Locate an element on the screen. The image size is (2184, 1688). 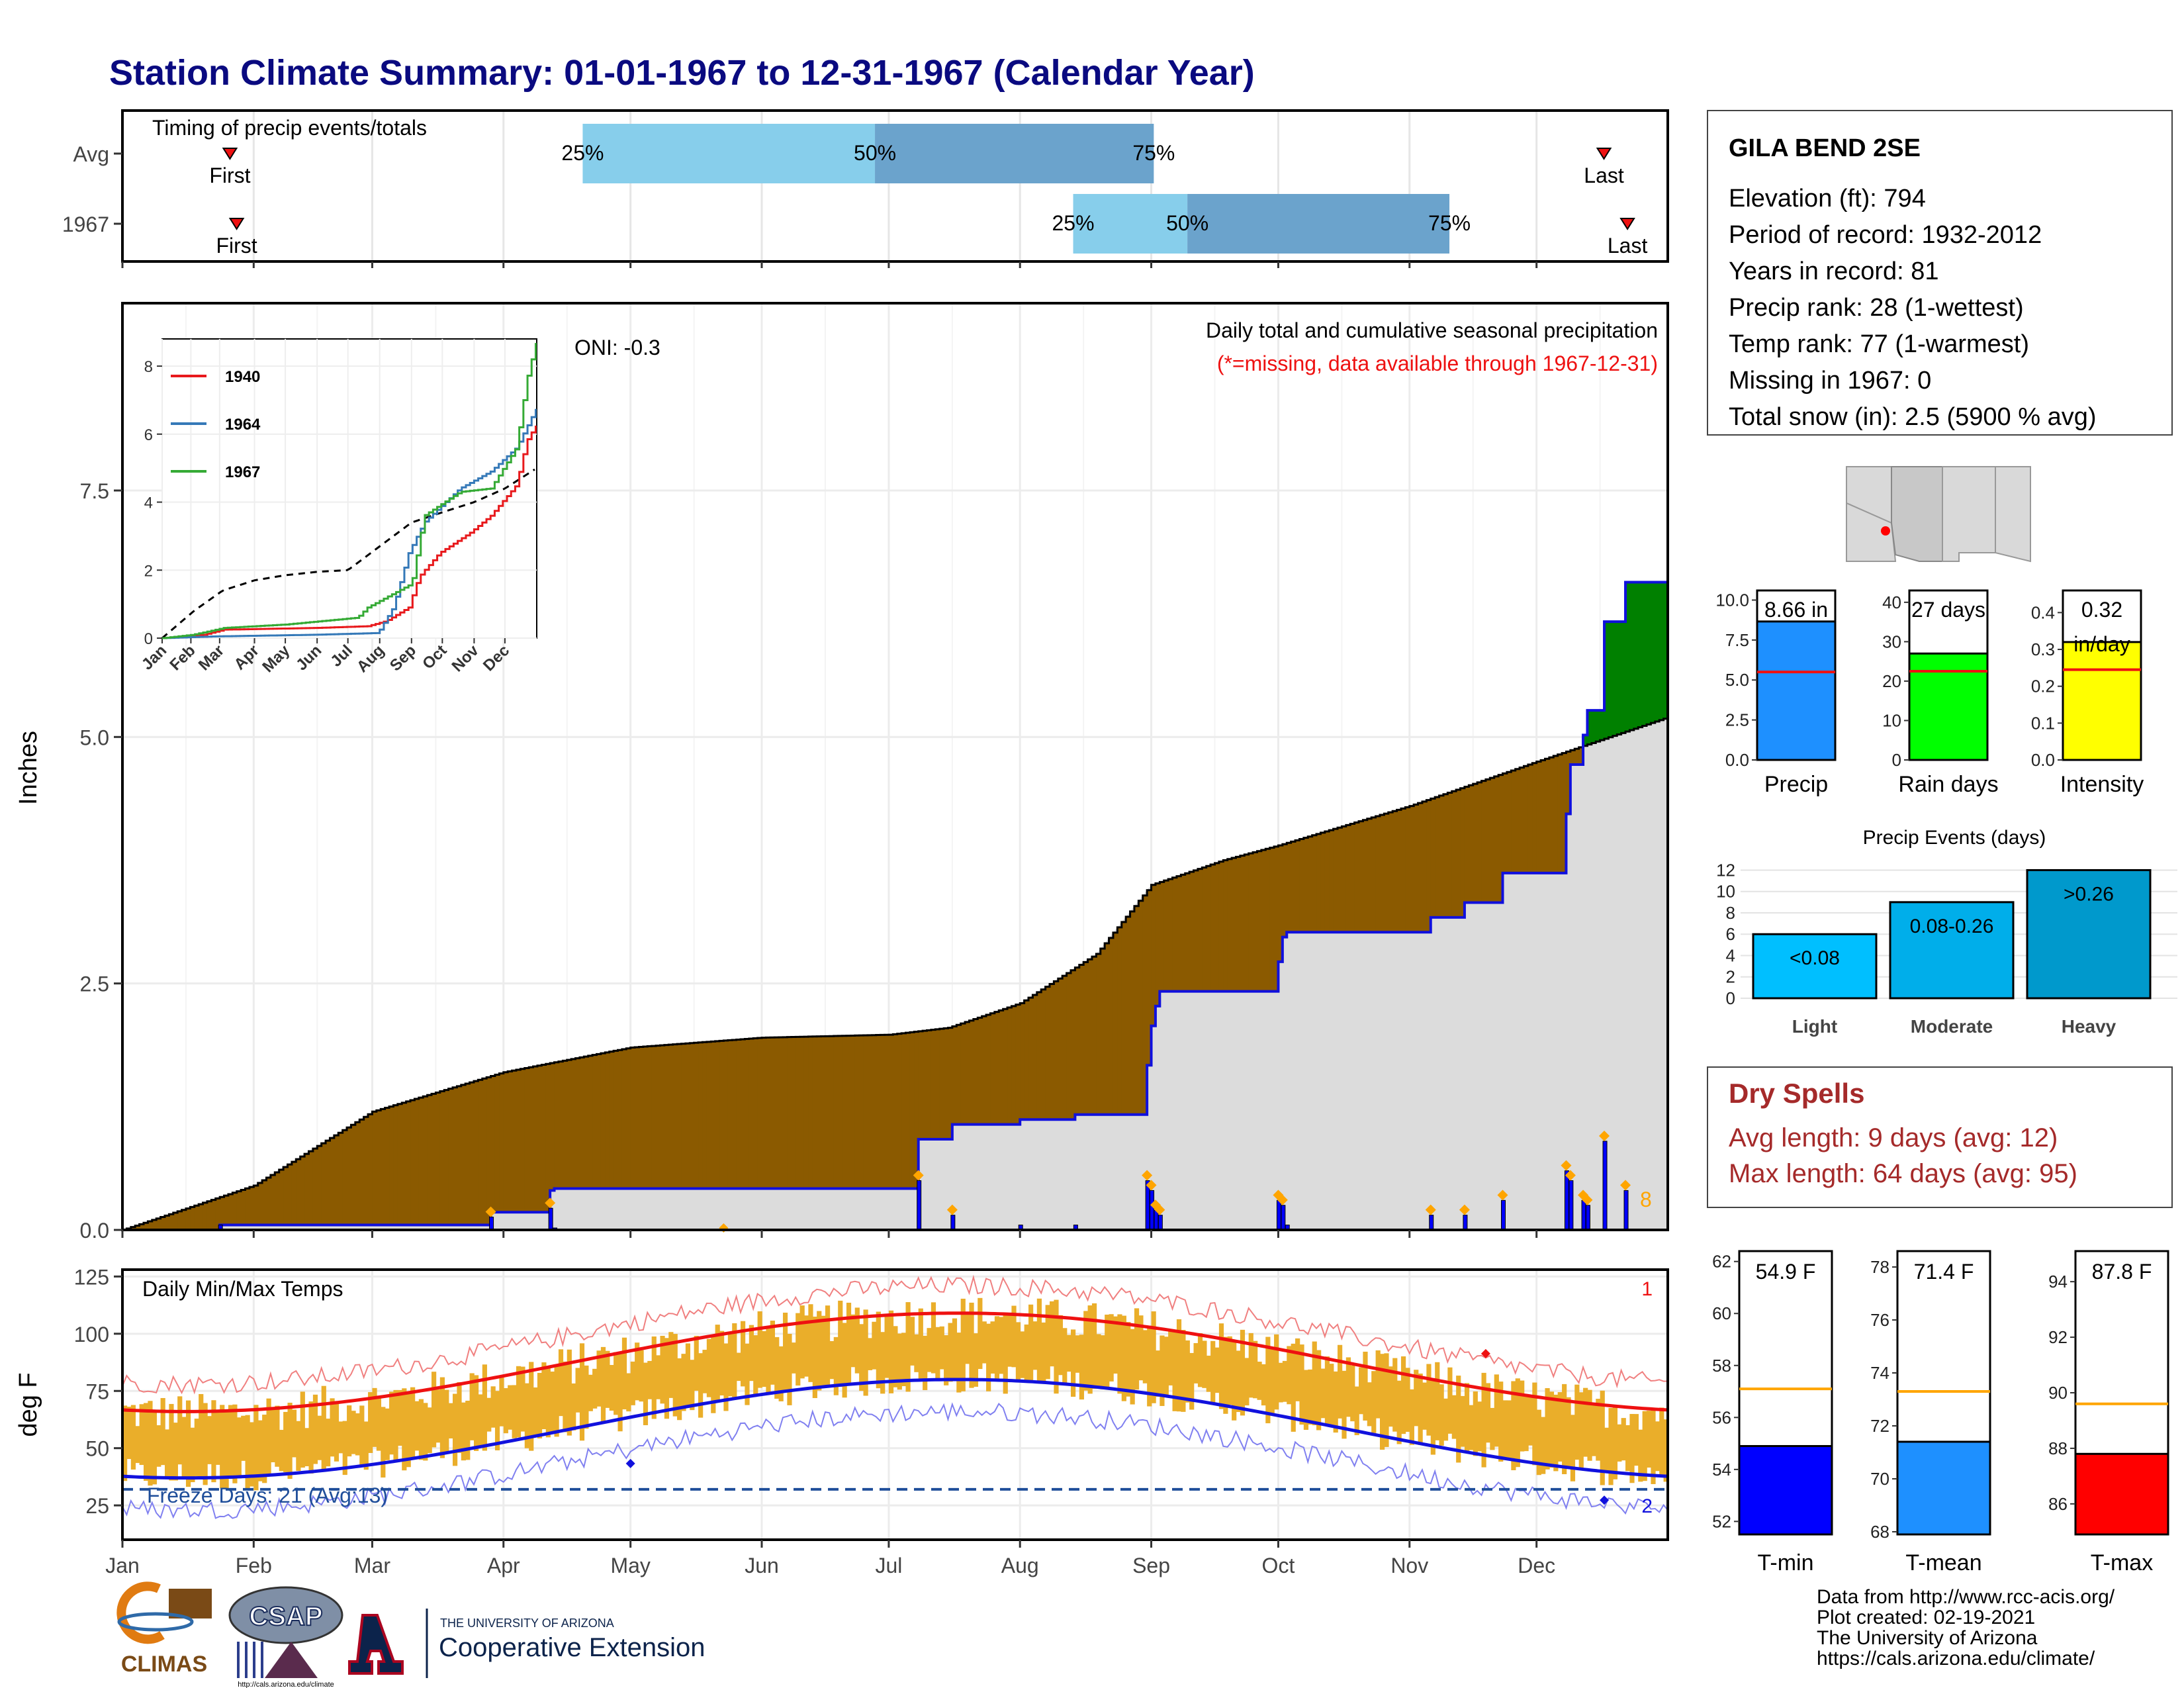
mini-ytick-label: 0.0 is located at coordinates (1737, 760).